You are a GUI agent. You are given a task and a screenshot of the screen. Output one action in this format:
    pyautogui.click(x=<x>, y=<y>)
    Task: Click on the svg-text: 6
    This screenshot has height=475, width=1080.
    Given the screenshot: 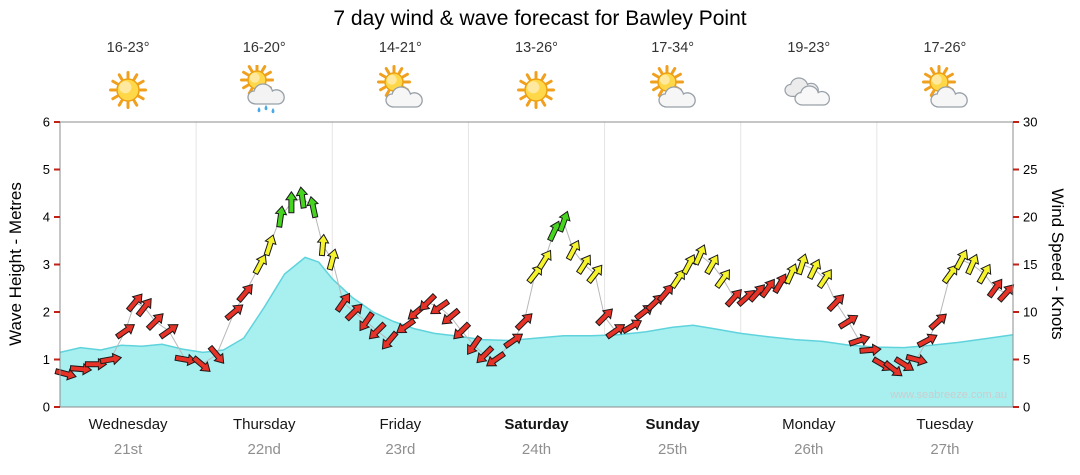 What is the action you would take?
    pyautogui.click(x=46, y=122)
    